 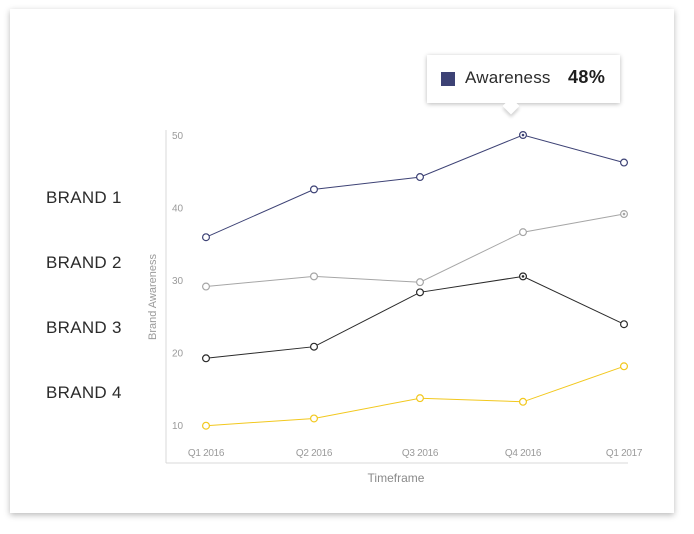 What do you see at coordinates (178, 426) in the screenshot?
I see `y-tick-label: 10` at bounding box center [178, 426].